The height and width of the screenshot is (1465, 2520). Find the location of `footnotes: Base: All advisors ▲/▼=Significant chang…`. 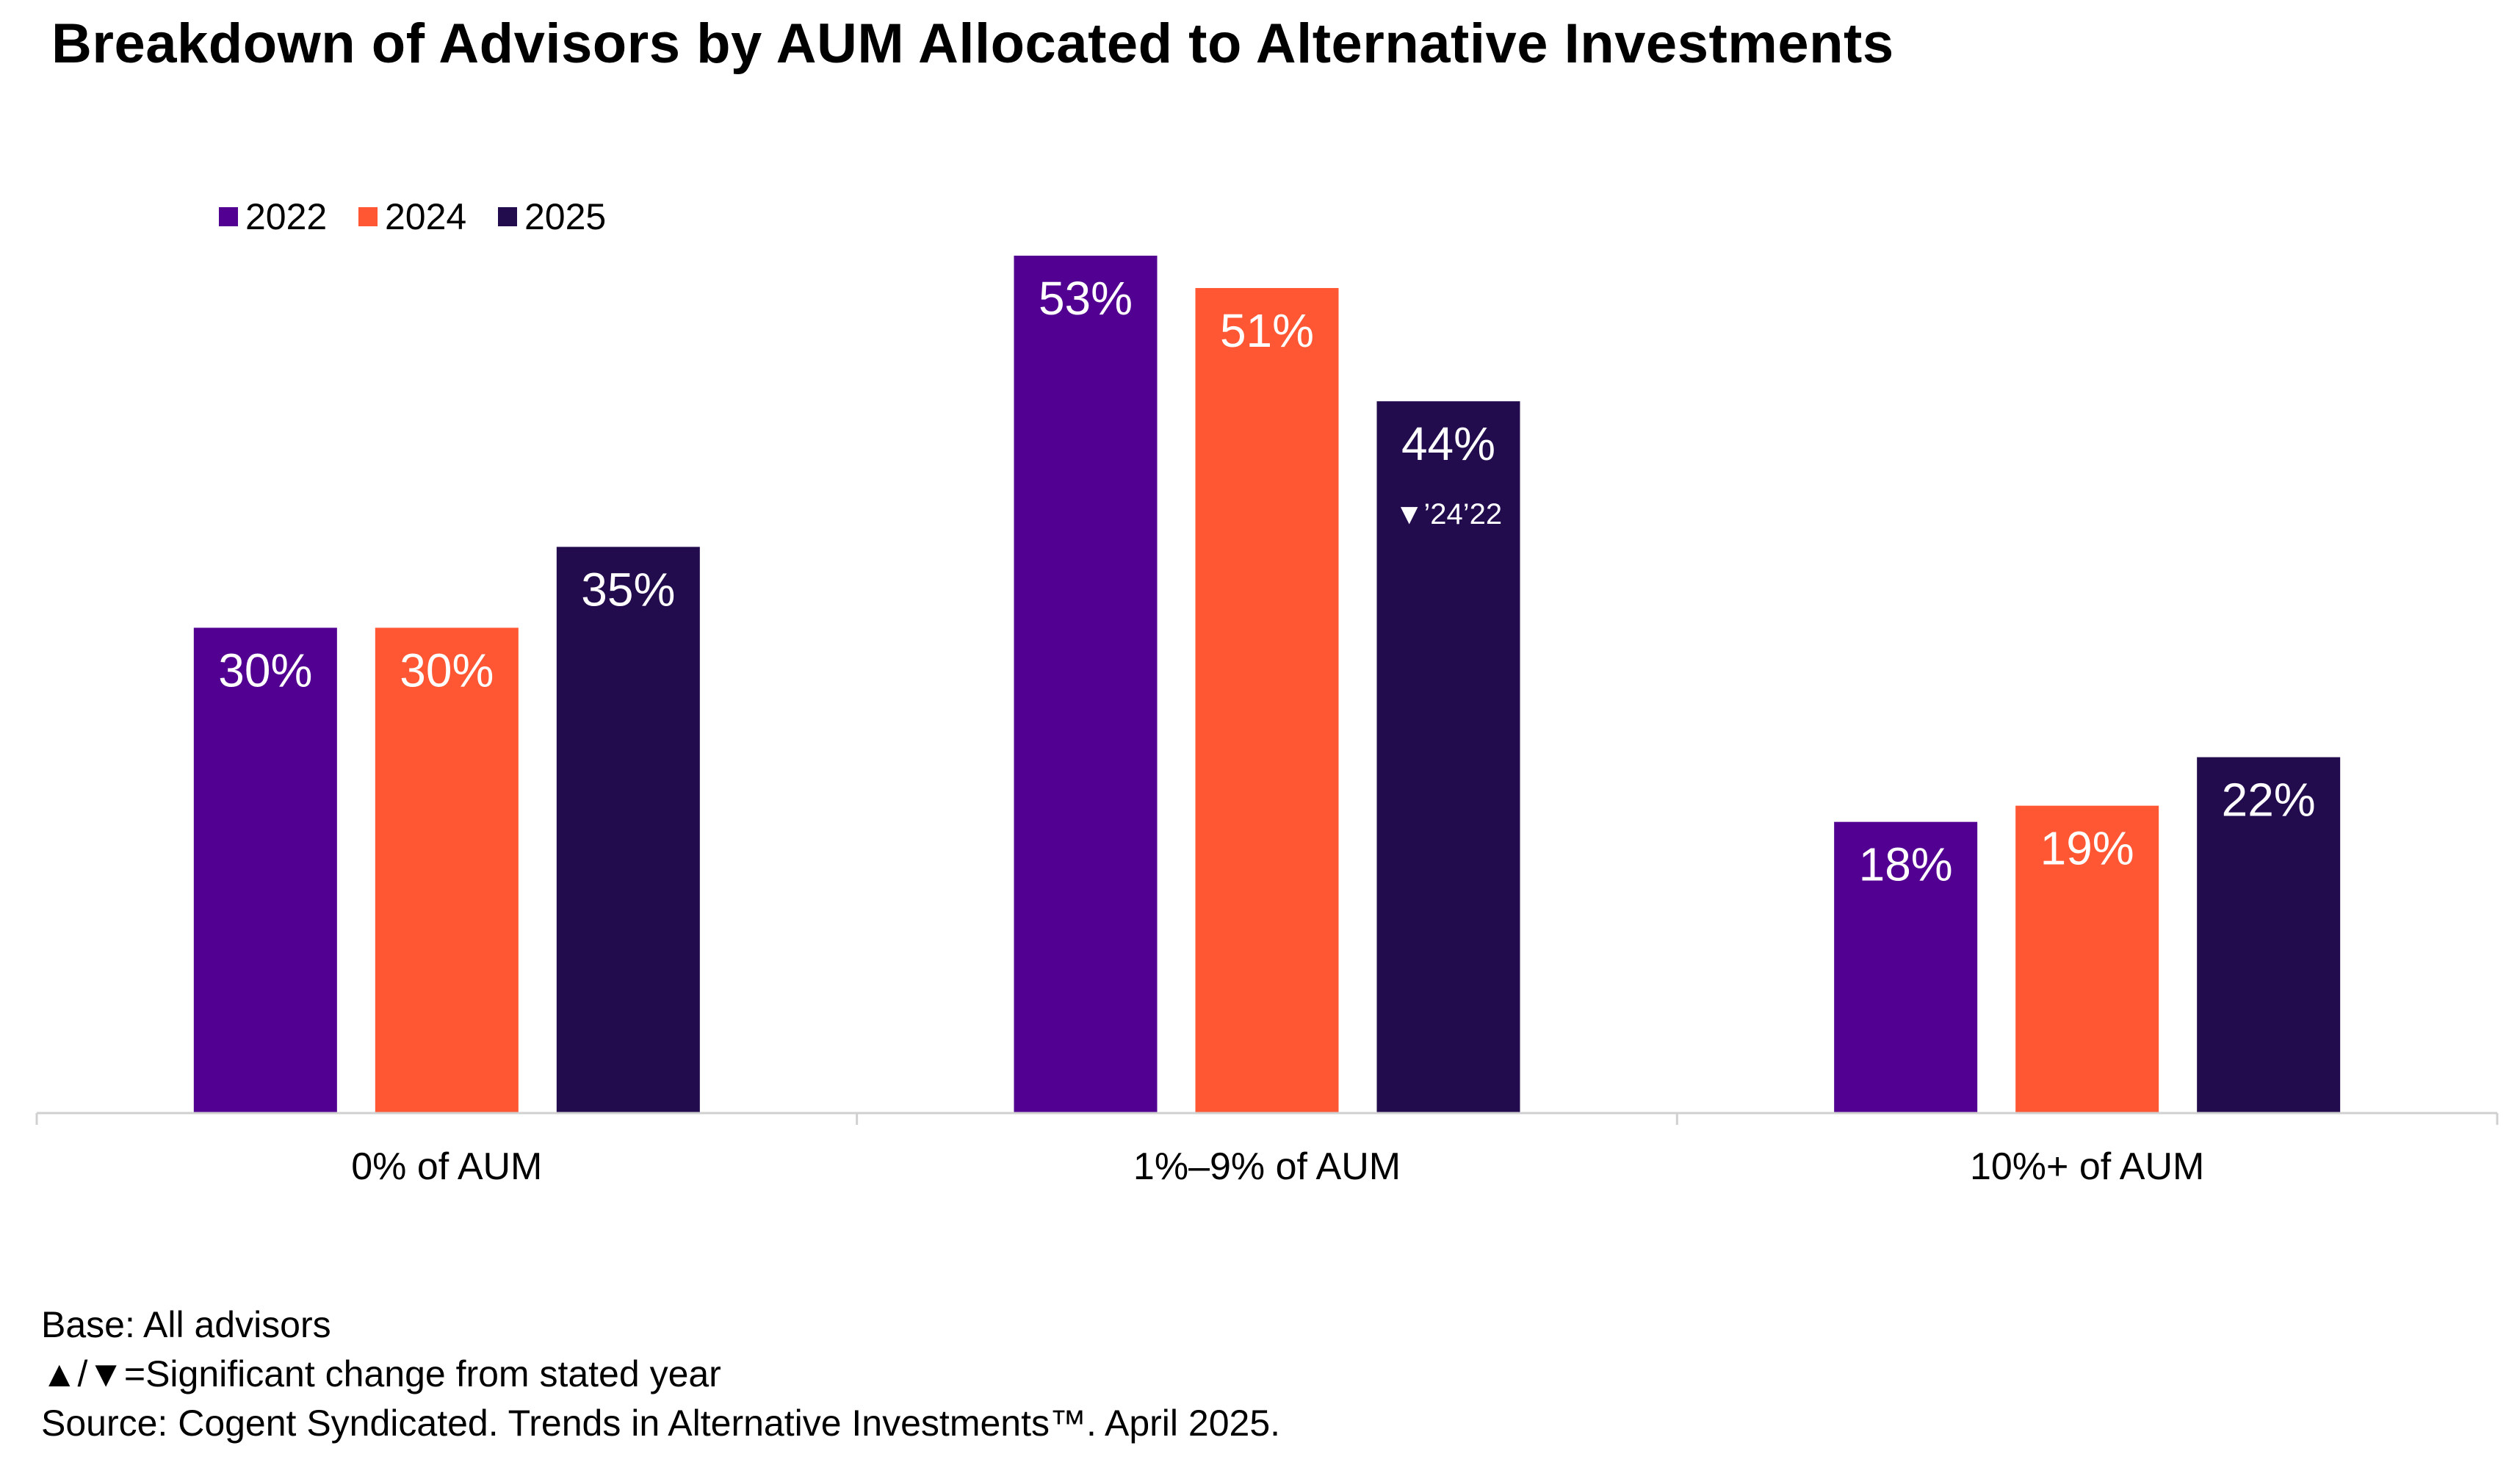

footnotes: Base: All advisors ▲/▼=Significant chang… is located at coordinates (661, 1374).